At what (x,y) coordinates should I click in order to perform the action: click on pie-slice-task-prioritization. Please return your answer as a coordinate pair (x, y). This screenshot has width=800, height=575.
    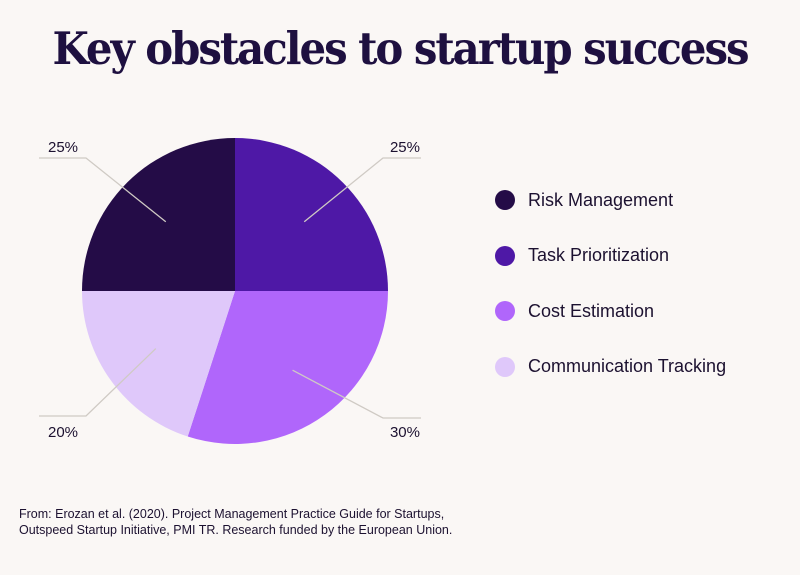
    Looking at the image, I should click on (311, 214).